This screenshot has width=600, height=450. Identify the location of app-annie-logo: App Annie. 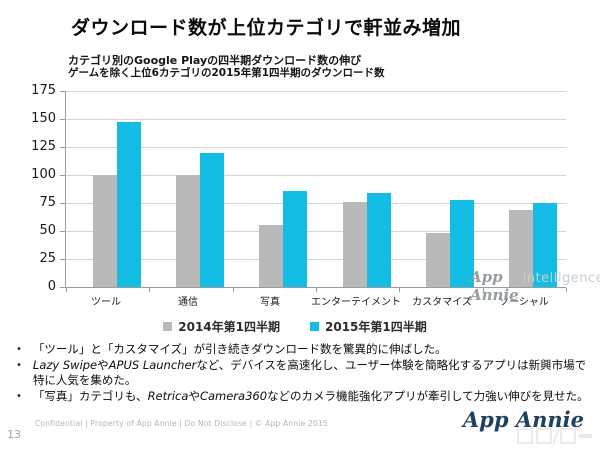
(523, 419).